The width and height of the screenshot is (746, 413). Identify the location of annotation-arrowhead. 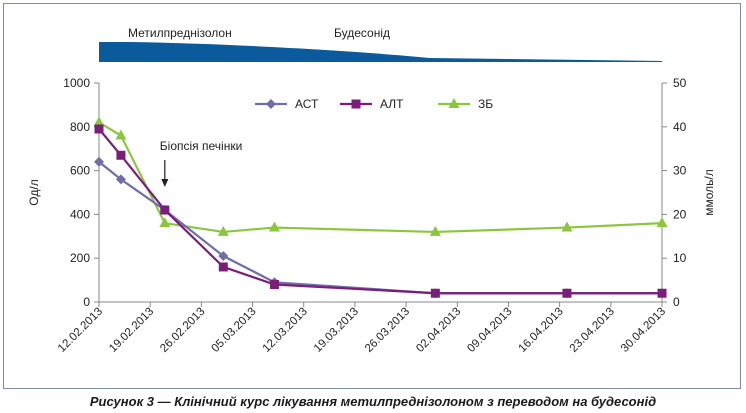
(165, 183).